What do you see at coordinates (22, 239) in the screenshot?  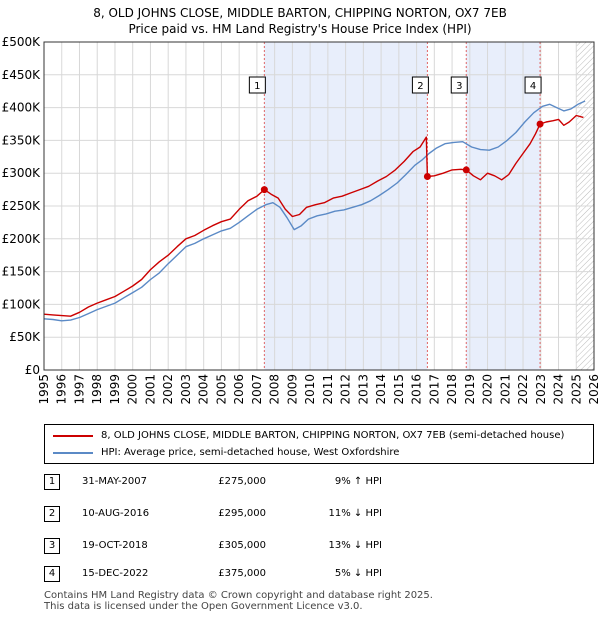 I see `y-tick-label: £200K` at bounding box center [22, 239].